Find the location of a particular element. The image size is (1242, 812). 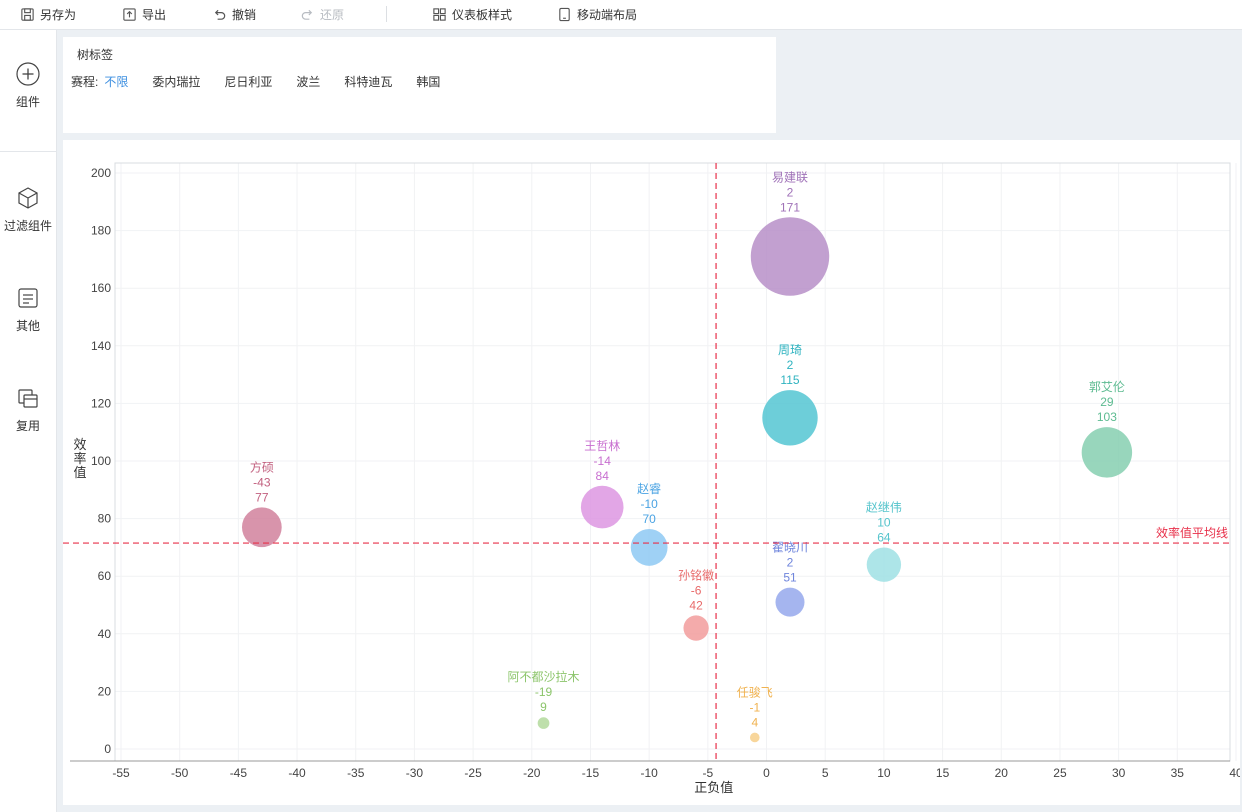

plus-circle-icon is located at coordinates (28, 74).